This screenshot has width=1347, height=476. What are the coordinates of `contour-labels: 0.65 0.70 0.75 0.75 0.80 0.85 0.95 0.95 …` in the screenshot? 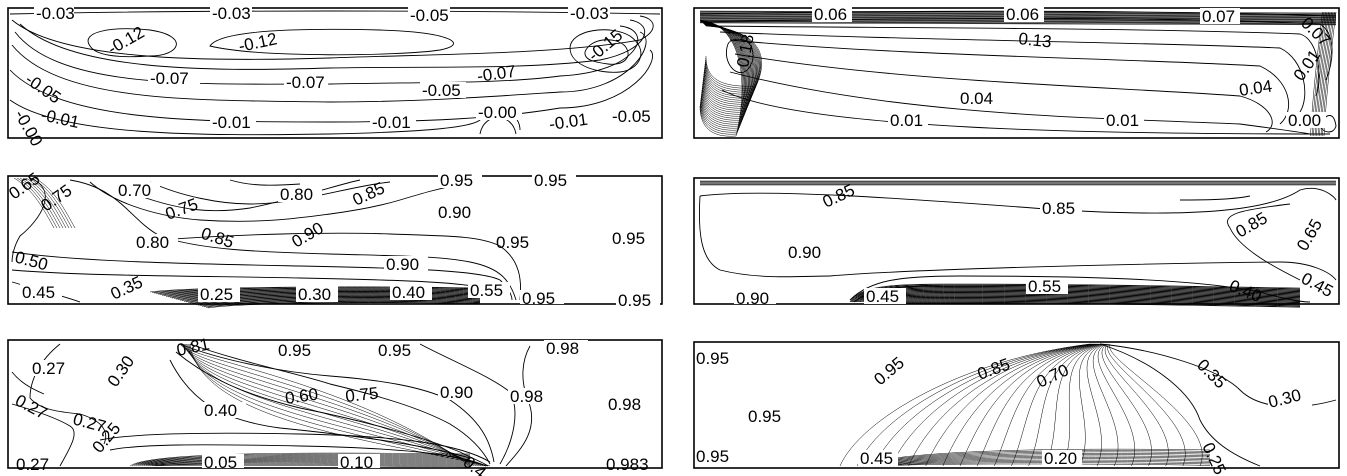 It's located at (332, 239).